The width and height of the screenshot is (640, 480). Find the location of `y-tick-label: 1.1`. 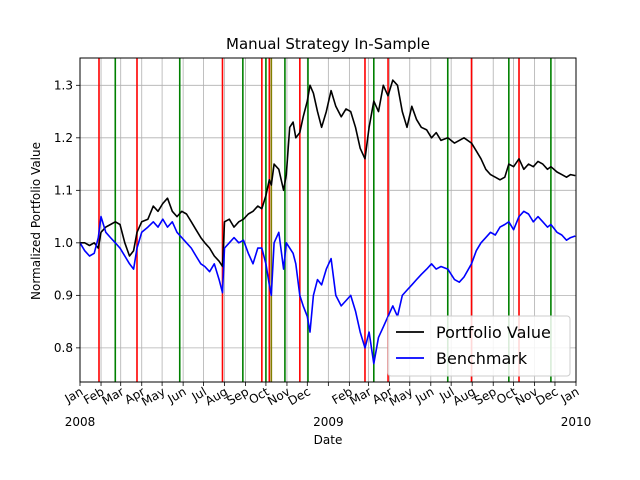

y-tick-label: 1.1 is located at coordinates (63, 190).